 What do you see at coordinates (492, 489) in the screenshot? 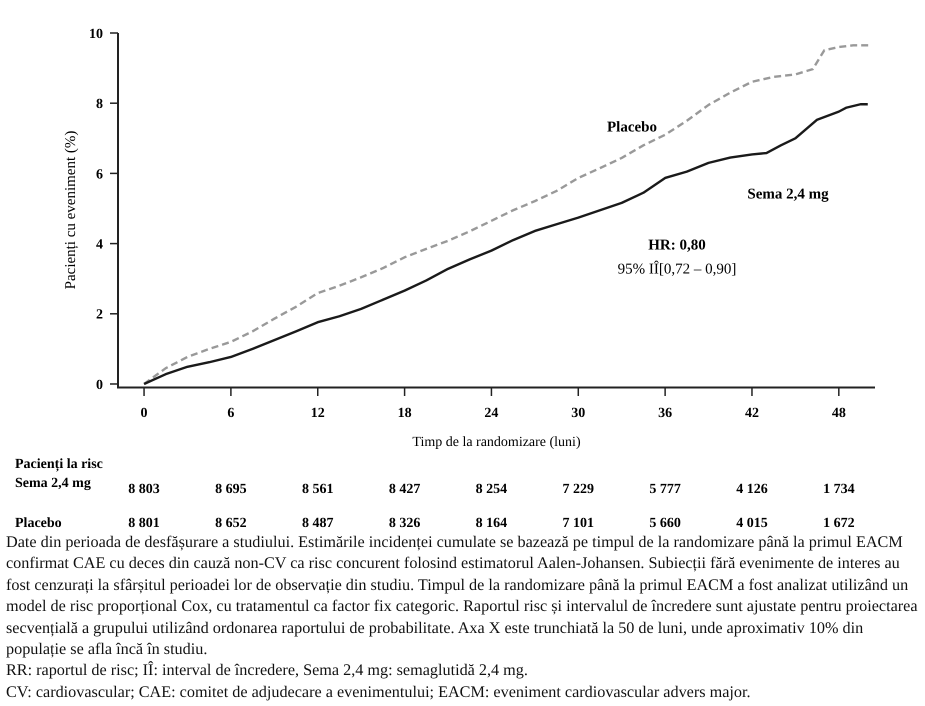
I see `text: 8 254` at bounding box center [492, 489].